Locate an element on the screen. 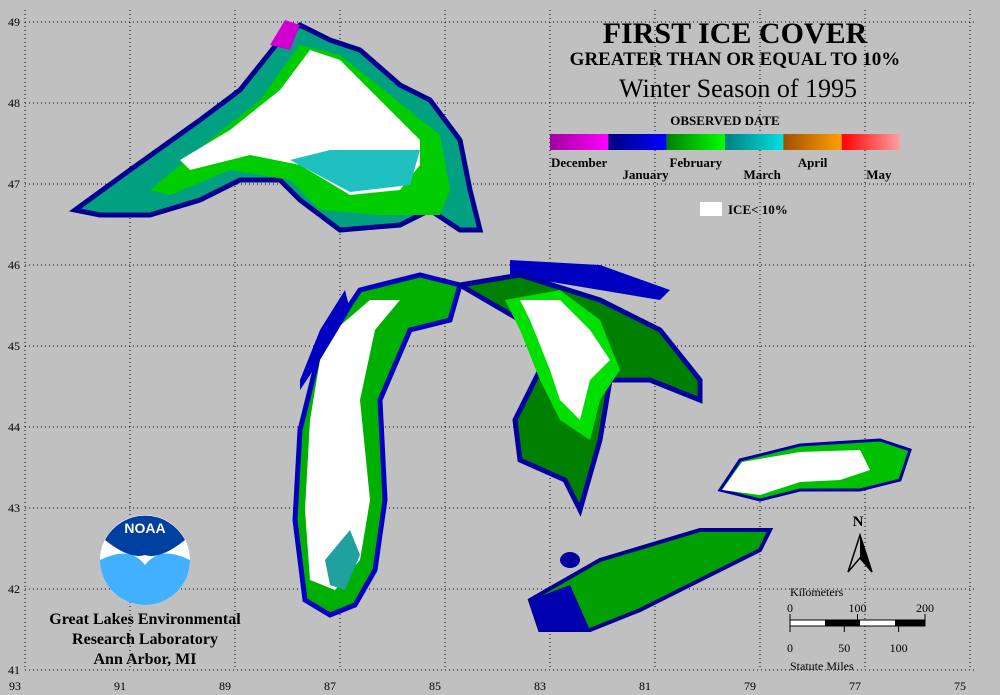 Image resolution: width=1000 pixels, height=695 pixels. legend-label: April is located at coordinates (813, 162).